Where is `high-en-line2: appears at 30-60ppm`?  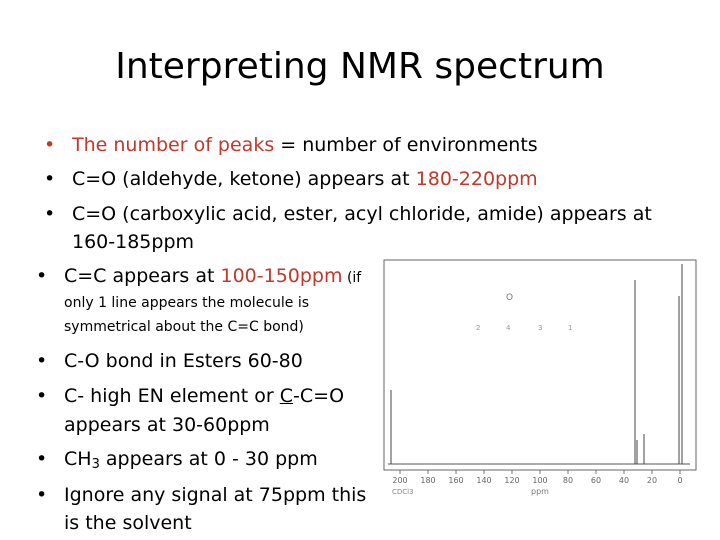
high-en-line2: appears at 30-60ppm is located at coordinates (167, 425).